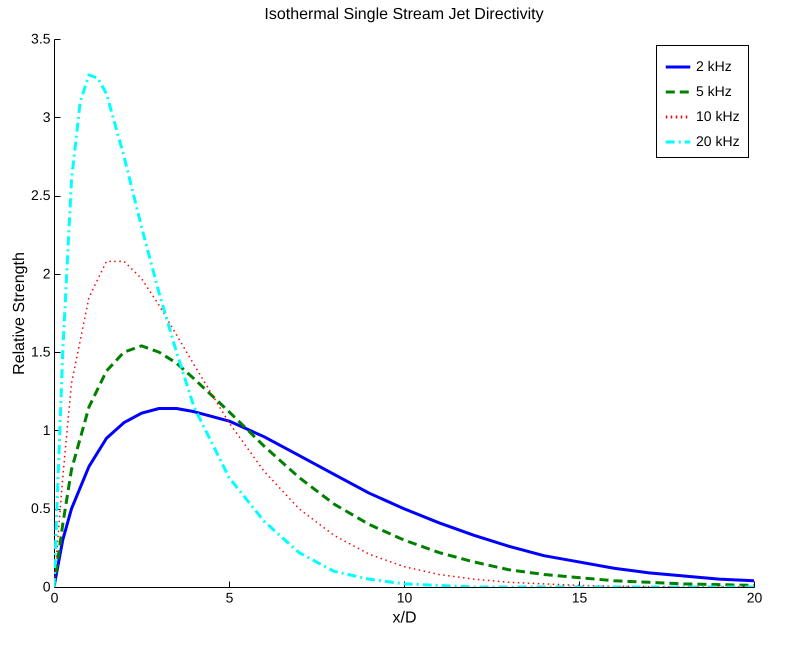 This screenshot has width=800, height=659. I want to click on x-tick-label: 10, so click(404, 598).